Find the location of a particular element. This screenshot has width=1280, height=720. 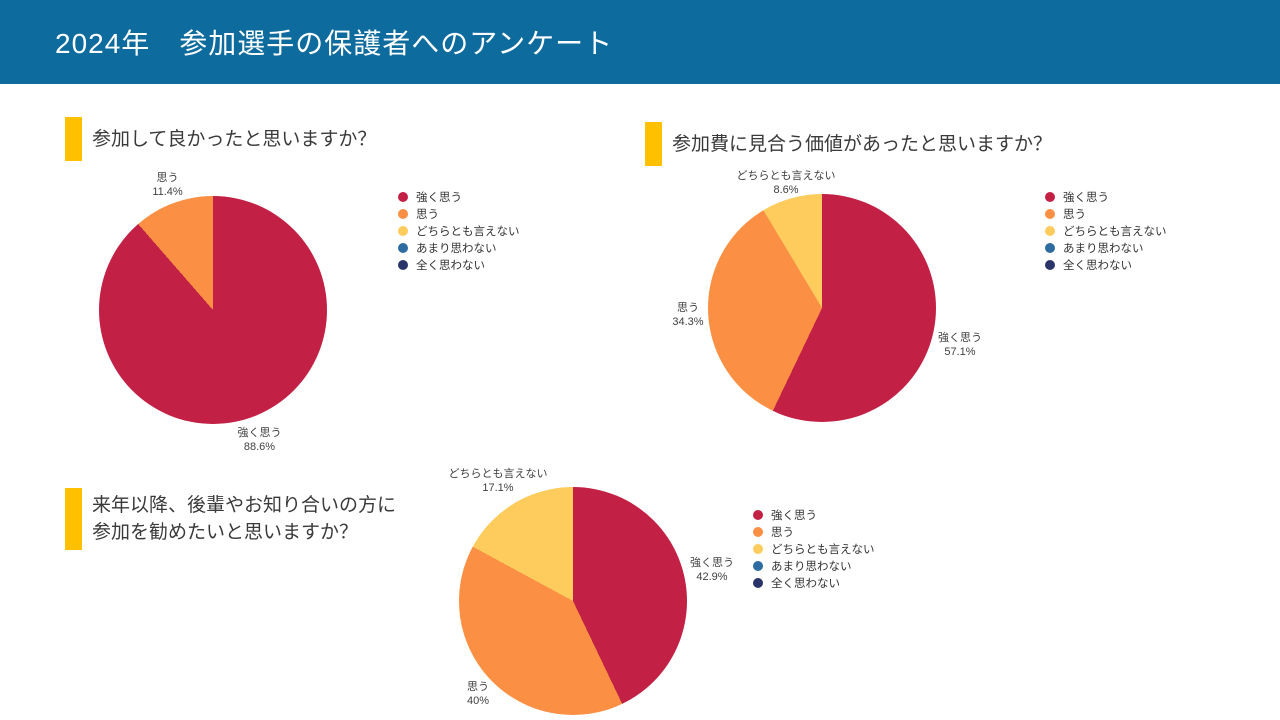

pie-label-pct: 11.4% is located at coordinates (167, 192).